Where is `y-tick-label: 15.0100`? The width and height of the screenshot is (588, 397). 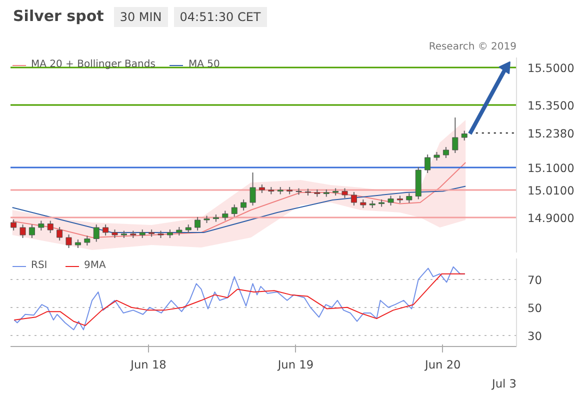 y-tick-label: 15.0100 is located at coordinates (551, 191).